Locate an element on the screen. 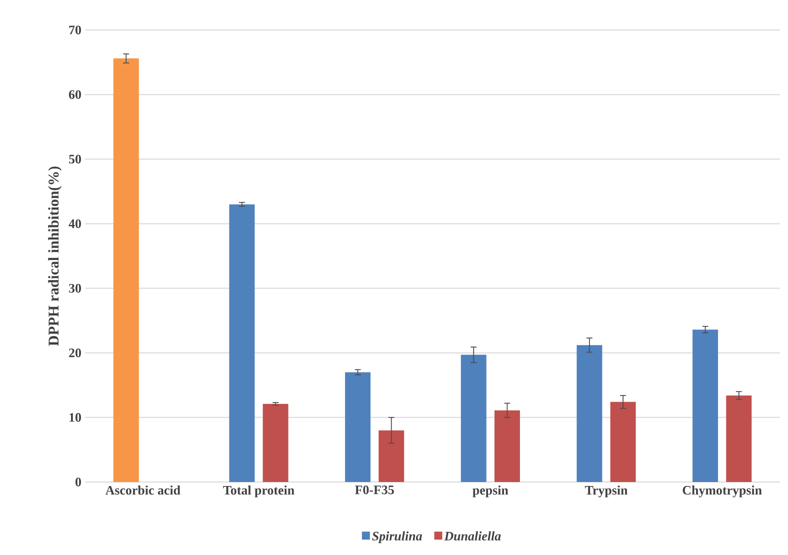 The width and height of the screenshot is (788, 555). y-axis-title: DPPH radical inhibition(%) is located at coordinates (55, 256).